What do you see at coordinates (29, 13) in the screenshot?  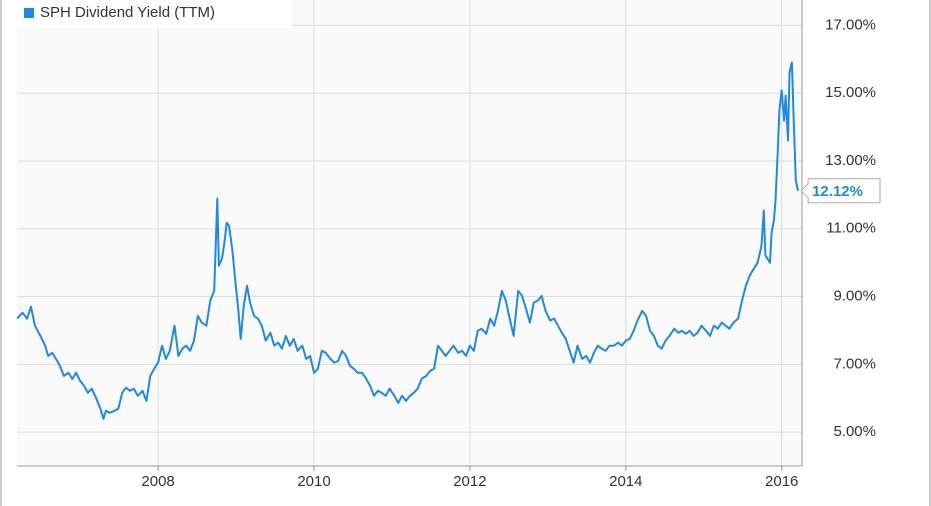 I see `legend-swatch` at bounding box center [29, 13].